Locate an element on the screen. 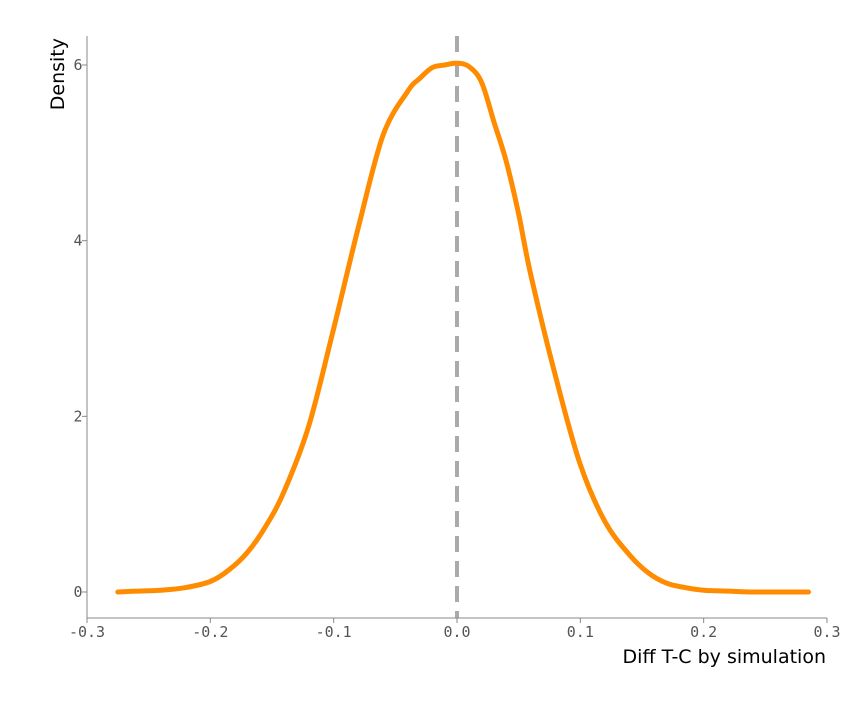 The height and width of the screenshot is (724, 865). y-tick-label: 4 is located at coordinates (77, 241).